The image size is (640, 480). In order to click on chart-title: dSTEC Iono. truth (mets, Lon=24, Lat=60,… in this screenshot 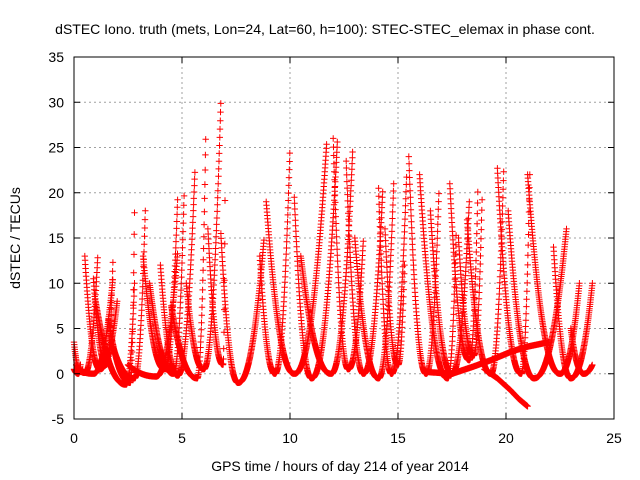, I will do `click(325, 29)`.